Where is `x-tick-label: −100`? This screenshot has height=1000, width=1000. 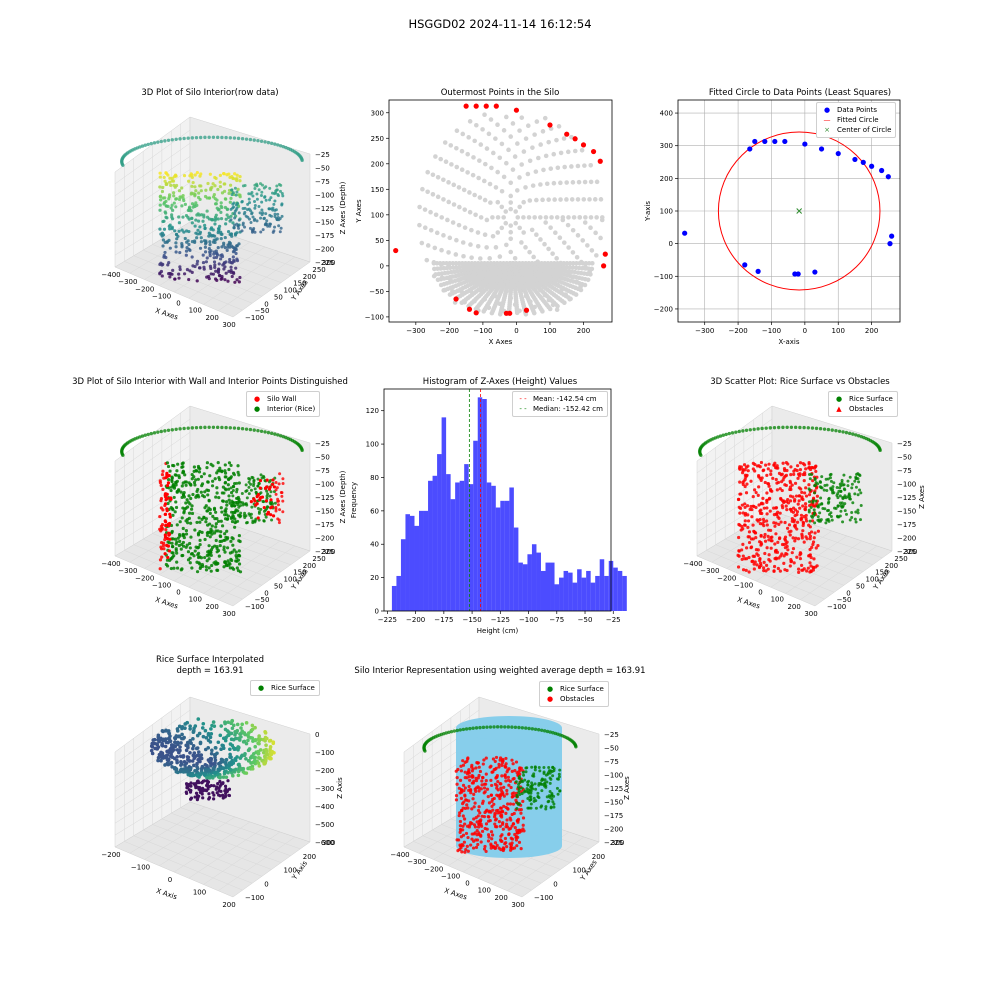 x-tick-label: −100 is located at coordinates (140, 868).